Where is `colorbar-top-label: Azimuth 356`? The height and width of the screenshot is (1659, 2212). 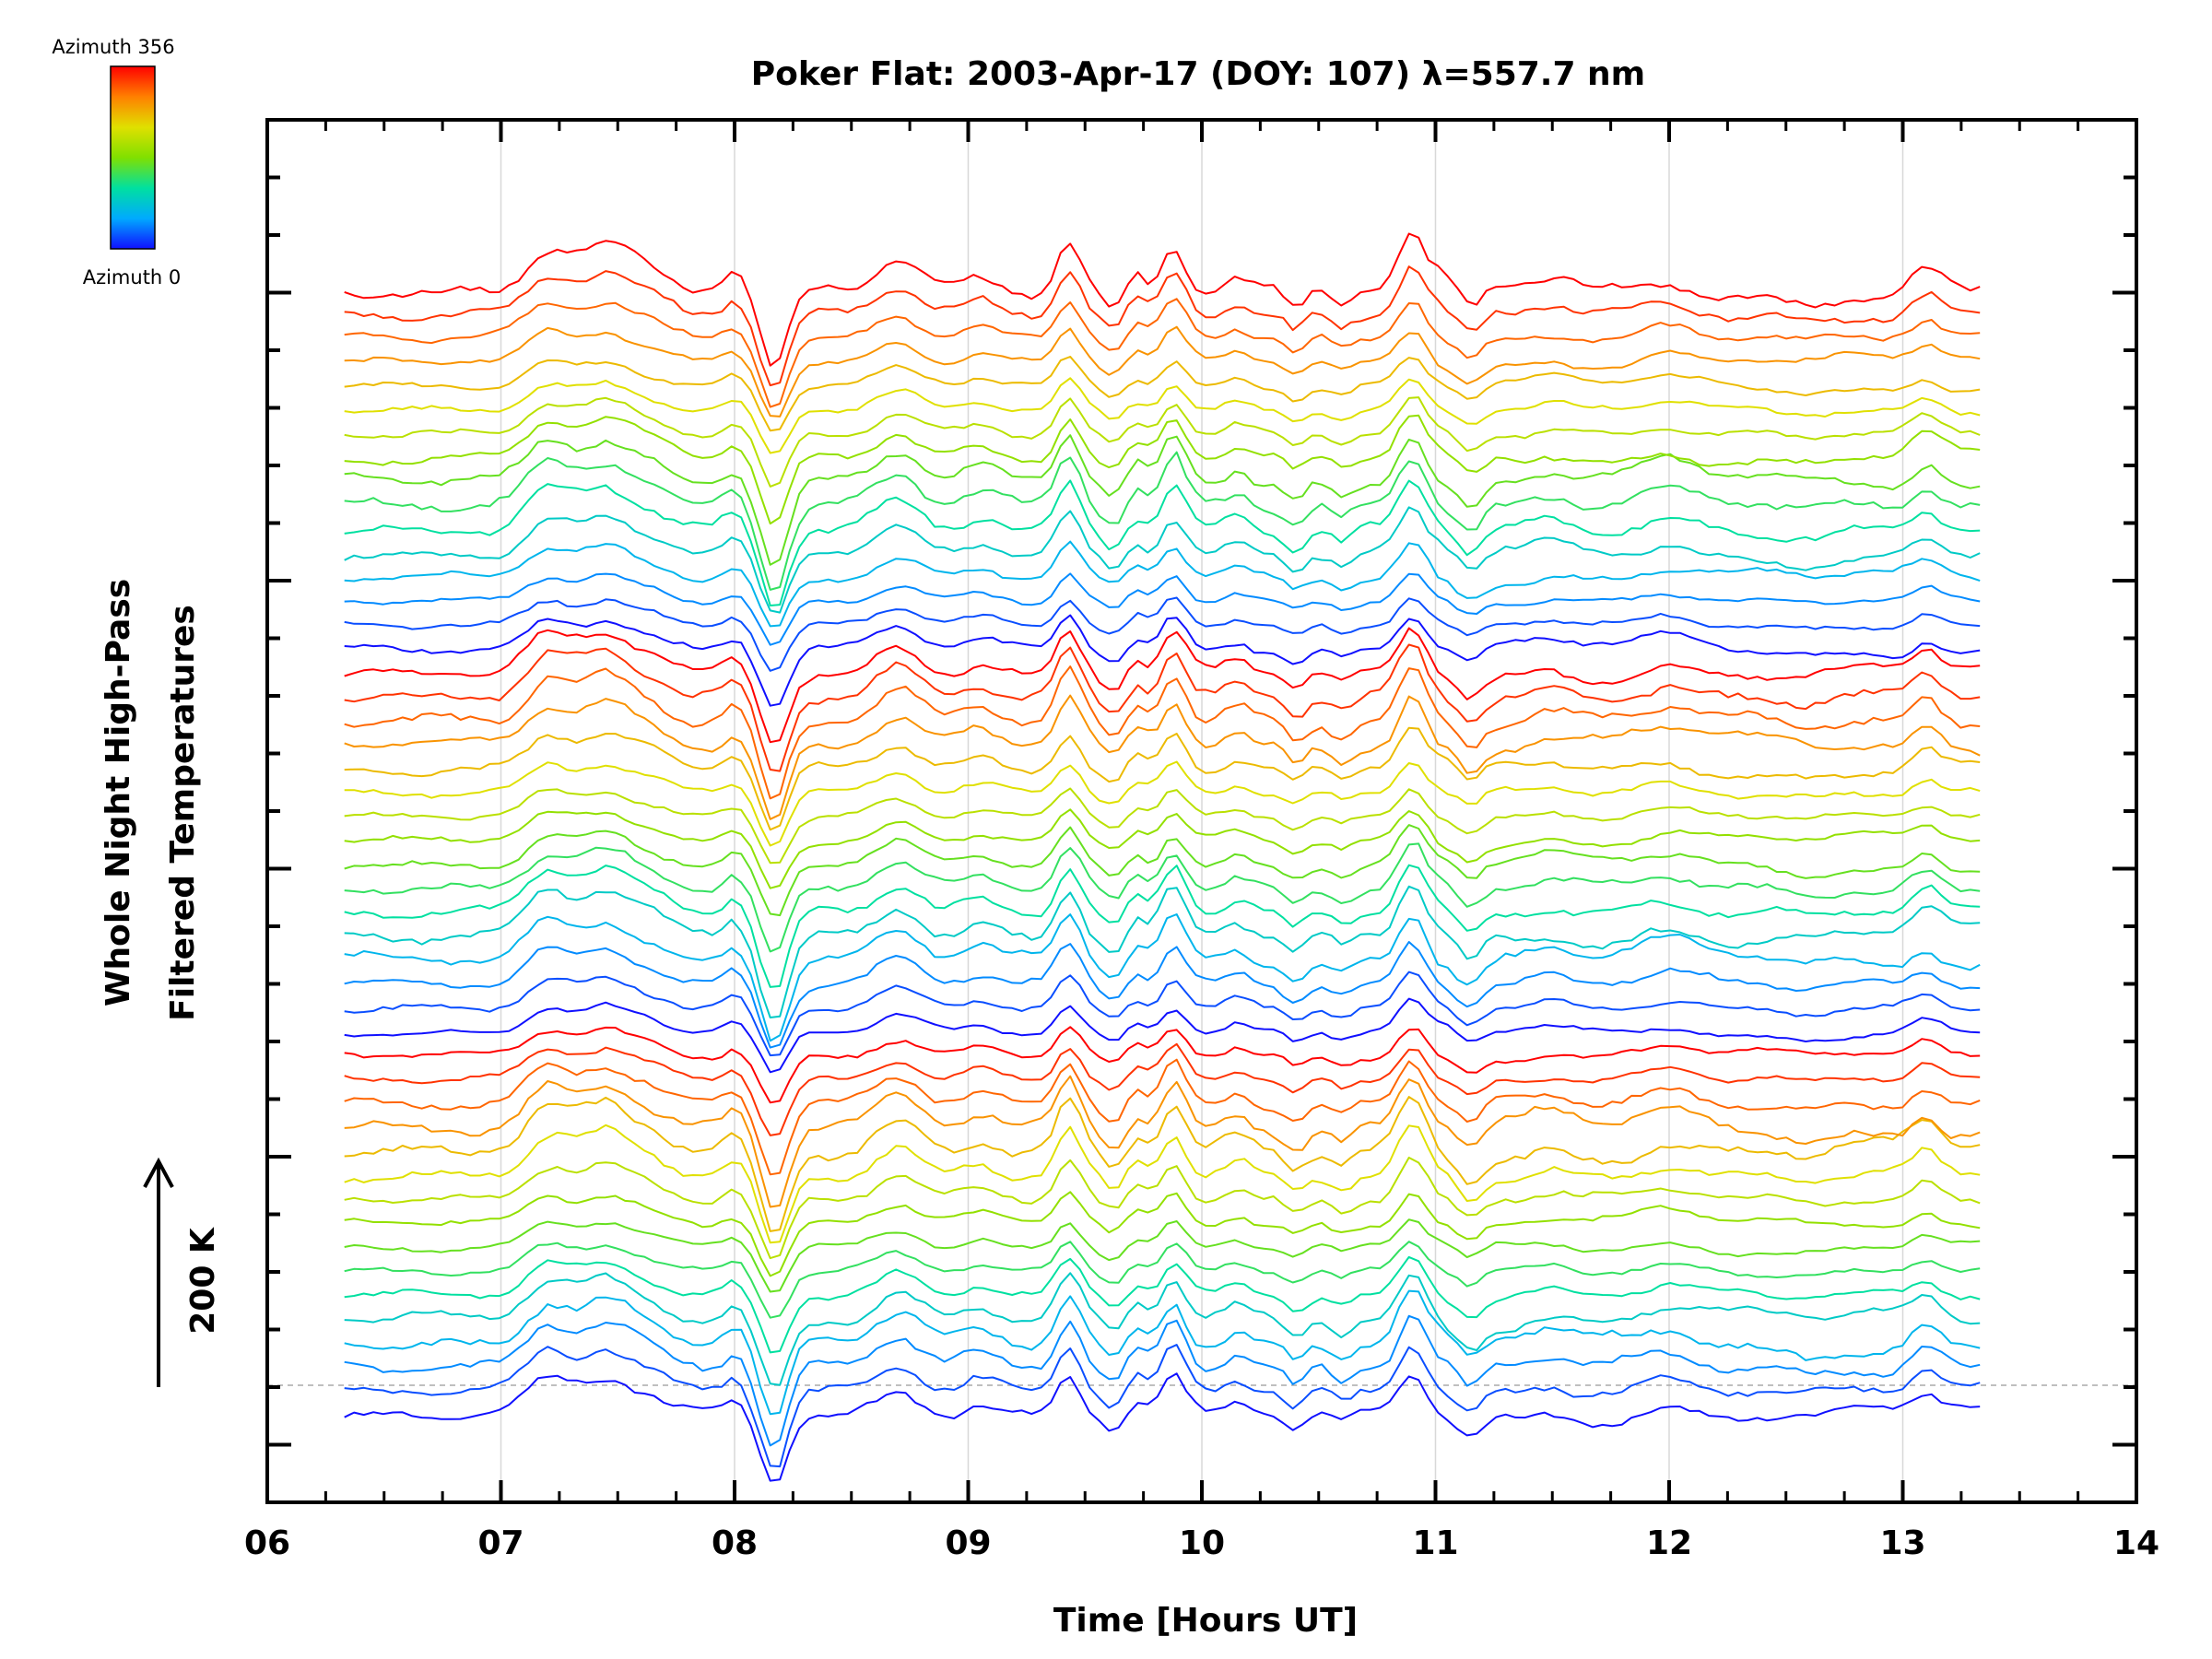 colorbar-top-label: Azimuth 356 is located at coordinates (113, 47).